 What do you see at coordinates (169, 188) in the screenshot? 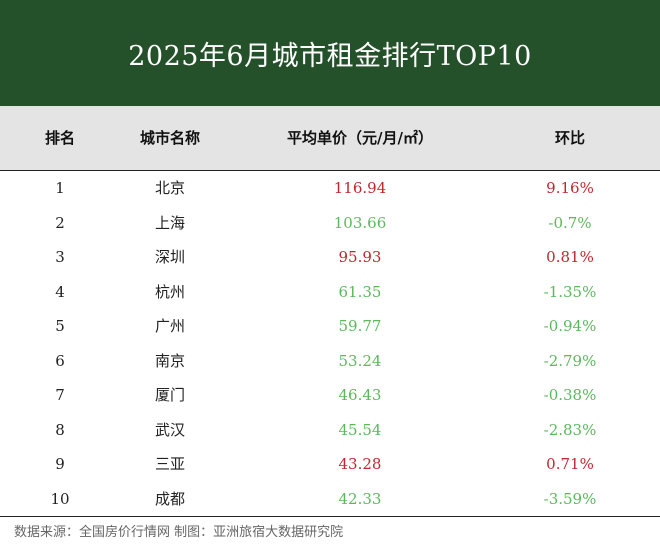
I see `city-cell: 北京` at bounding box center [169, 188].